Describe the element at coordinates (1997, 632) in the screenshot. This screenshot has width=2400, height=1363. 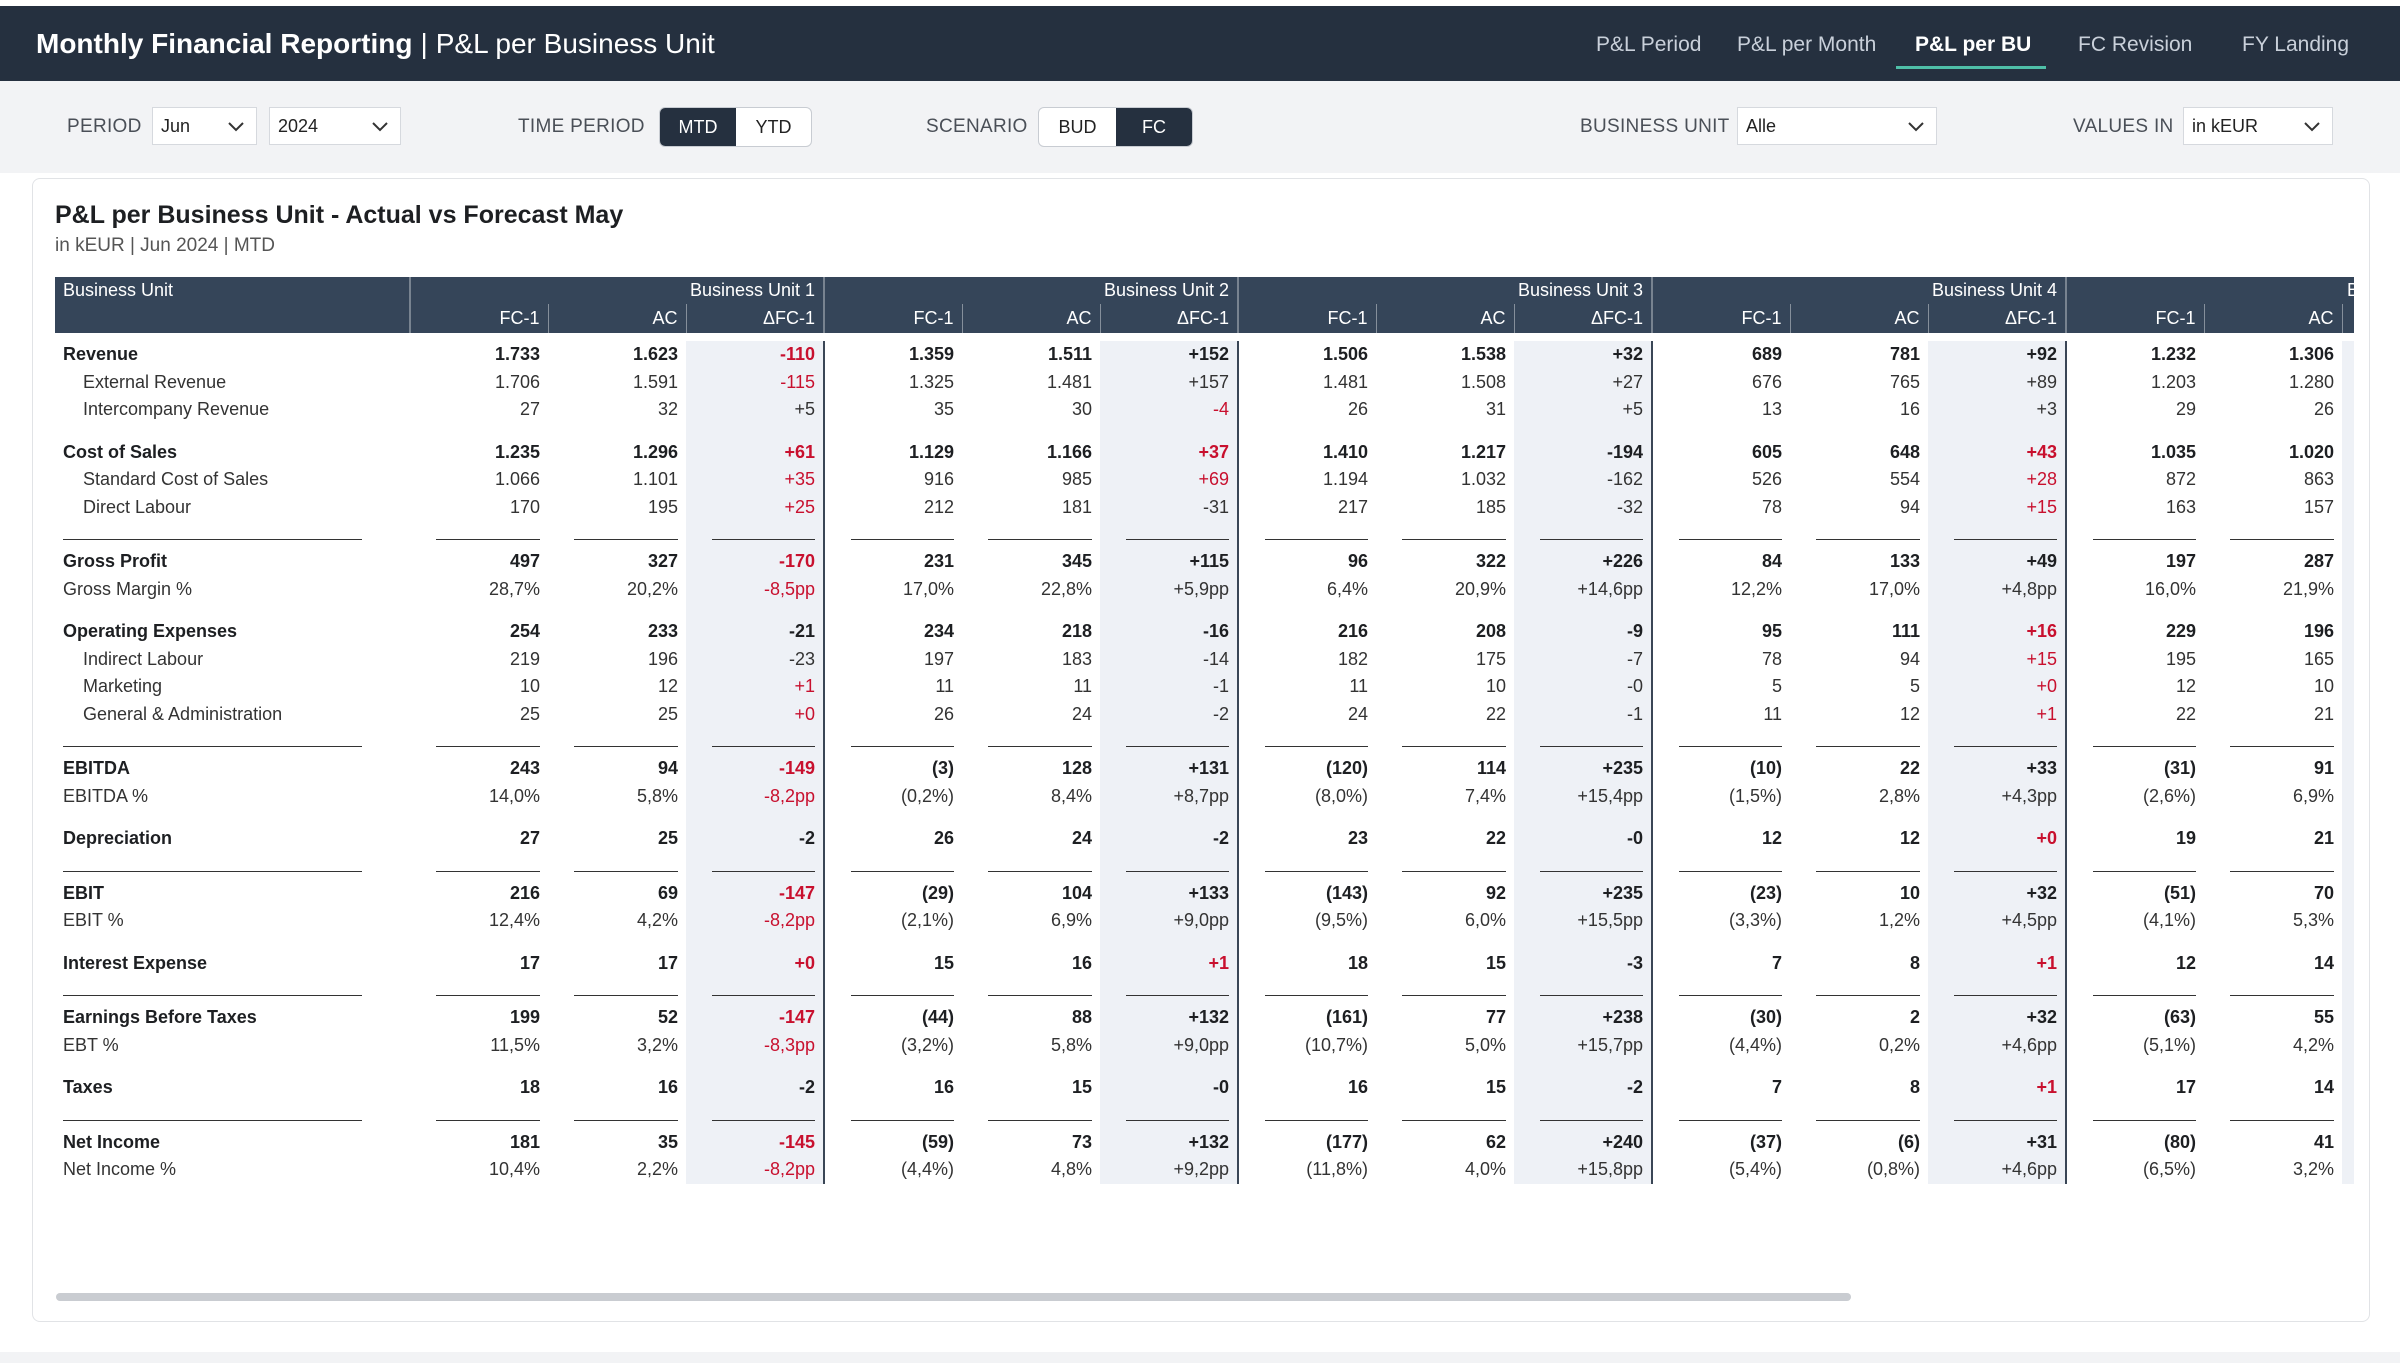
I see `delta-fc-1-cell: +16` at that location.